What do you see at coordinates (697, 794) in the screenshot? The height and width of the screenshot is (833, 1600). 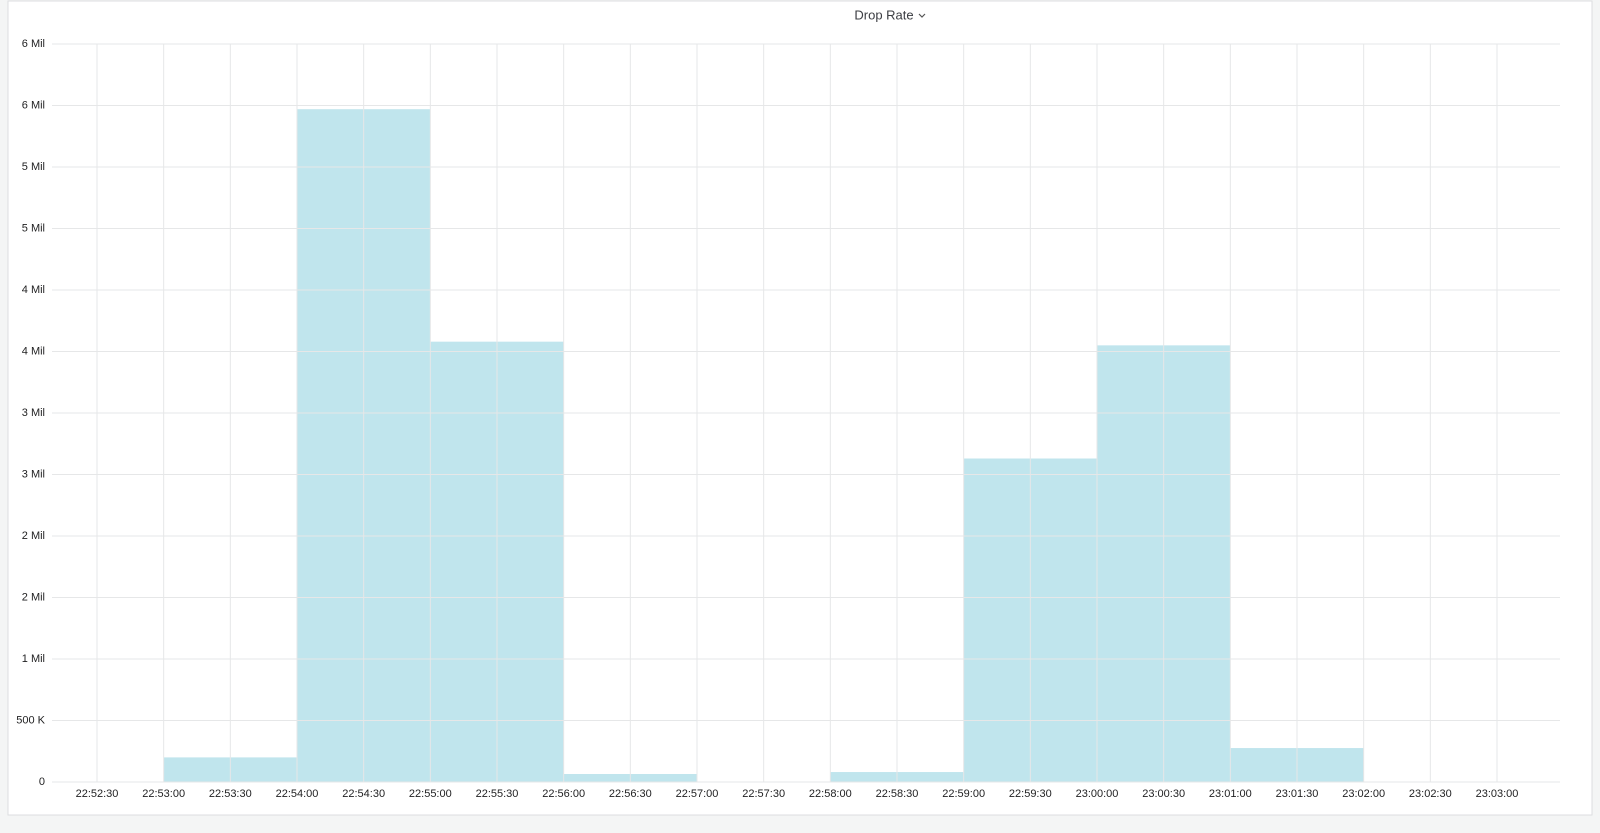 I see `x-tick-label: 22:57:00` at bounding box center [697, 794].